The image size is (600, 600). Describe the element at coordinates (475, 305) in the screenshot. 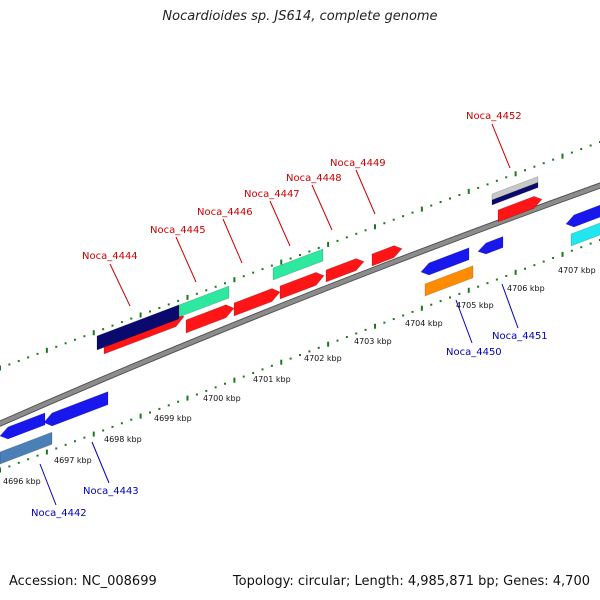

I see `scale-label: 4705 kbp` at that location.